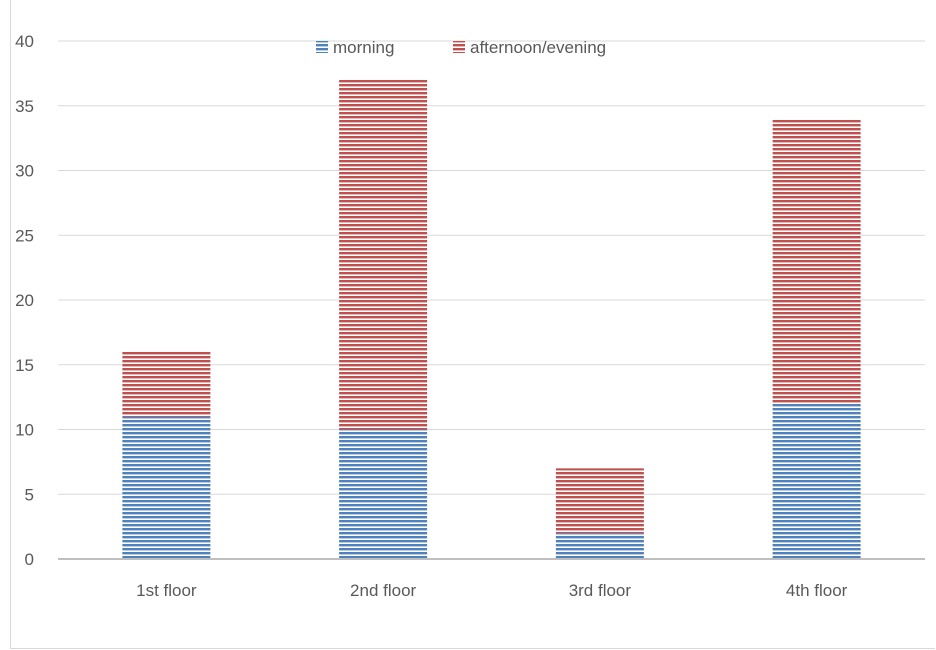 The height and width of the screenshot is (650, 936). I want to click on y-tick-label: 20, so click(24, 300).